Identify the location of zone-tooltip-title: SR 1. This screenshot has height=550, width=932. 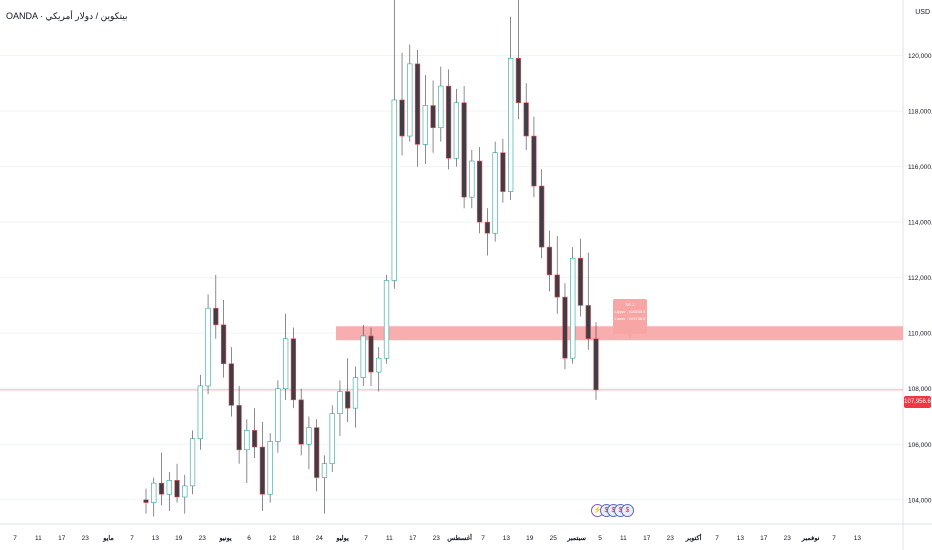
(630, 304).